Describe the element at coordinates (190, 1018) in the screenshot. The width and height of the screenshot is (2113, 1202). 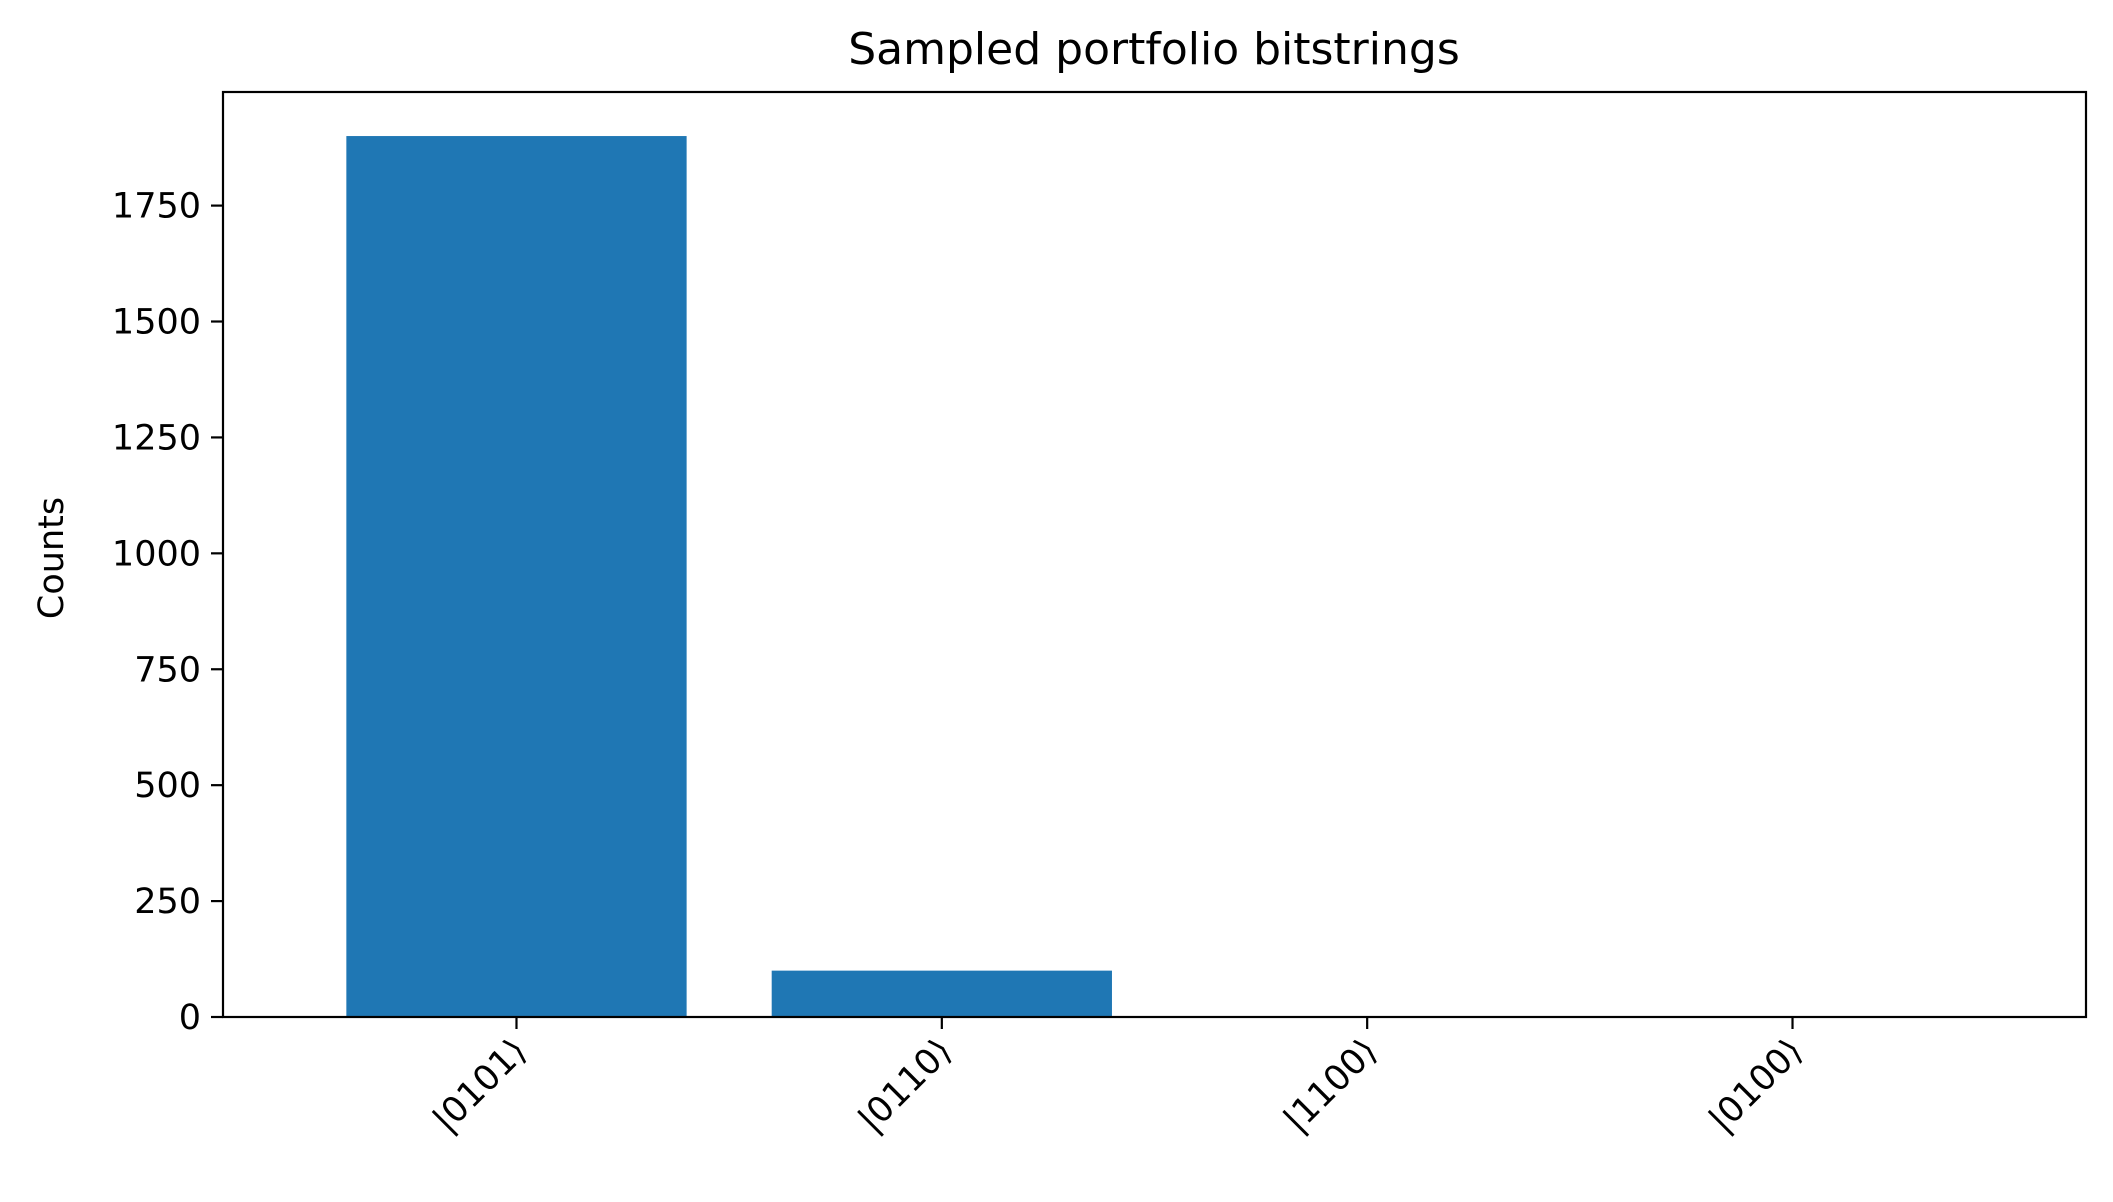
I see `y-tick-label-0: 0` at that location.